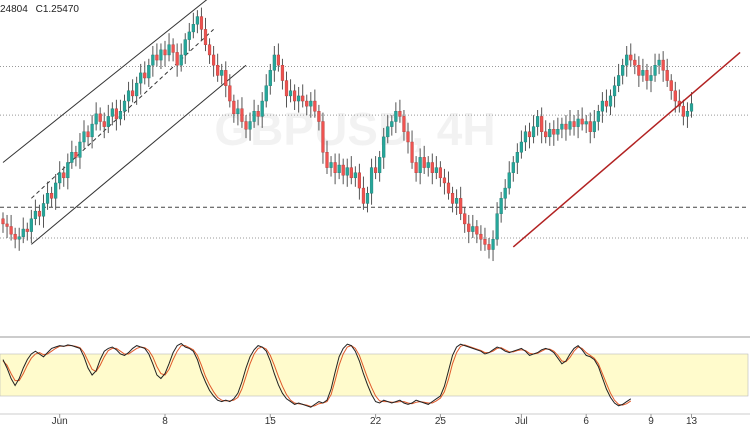 This screenshot has width=750, height=435. I want to click on channel-upper-line, so click(105, 81).